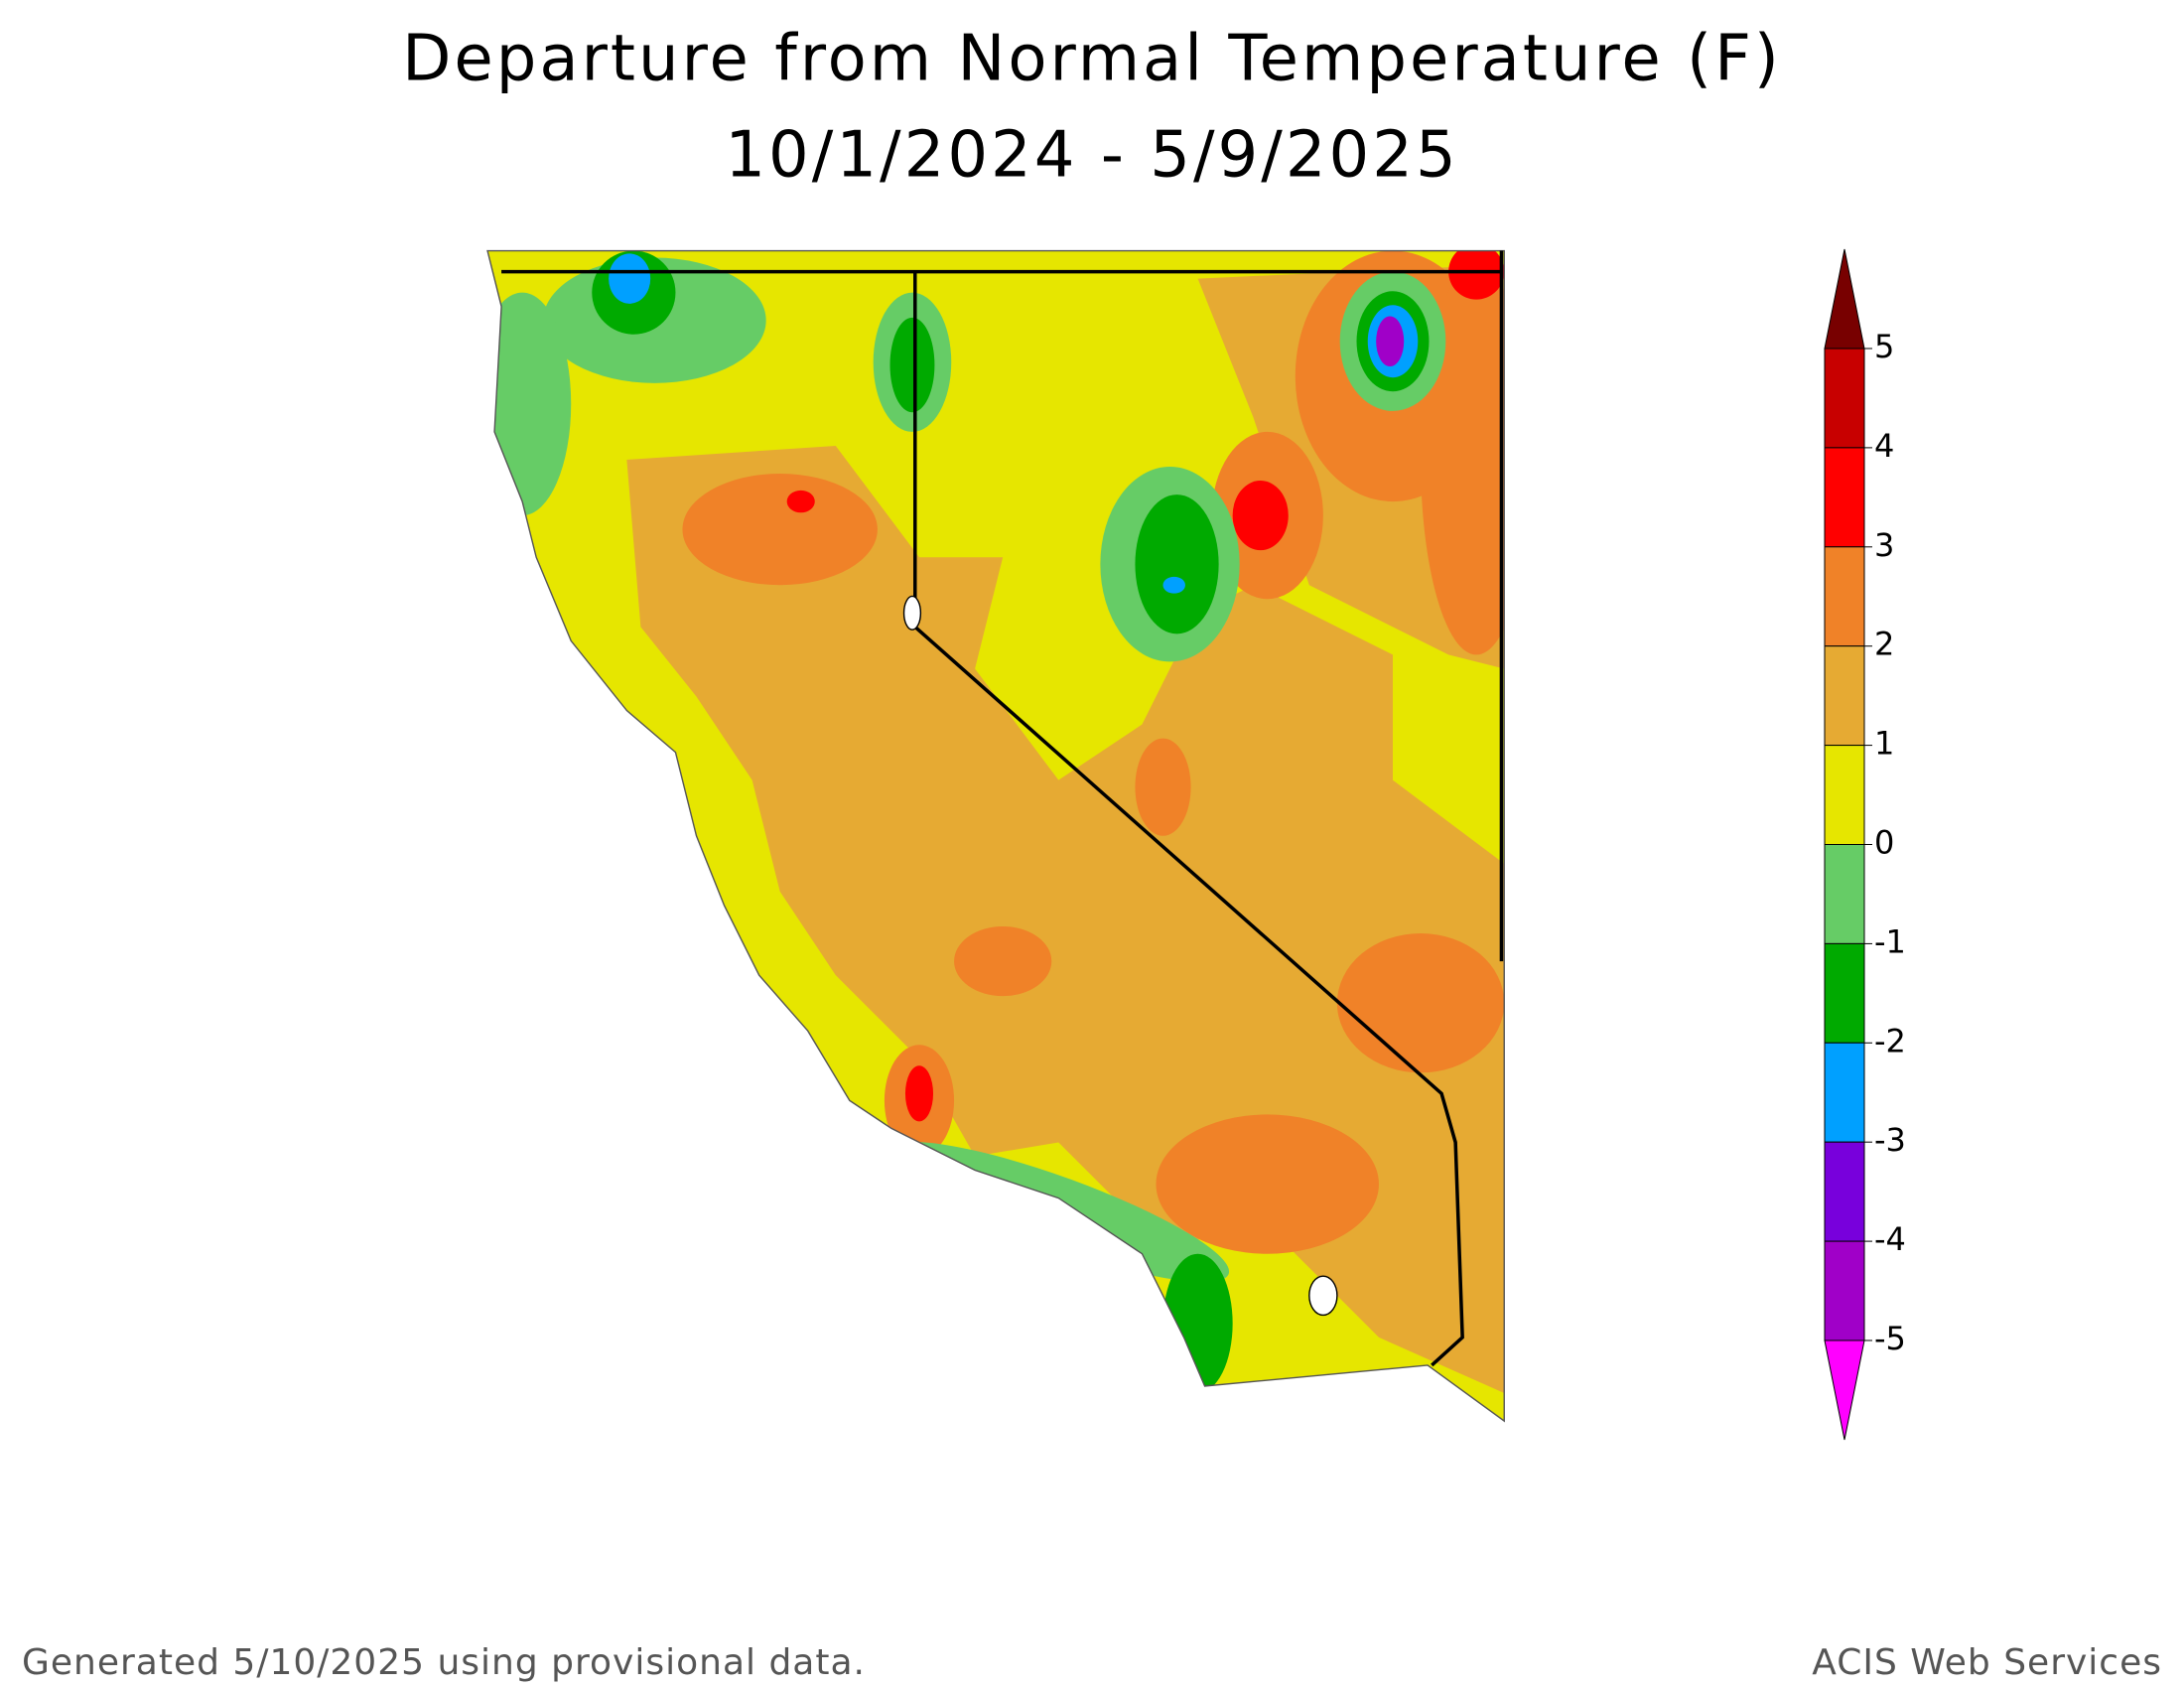  I want to click on color-bar: 5 4 3 2 1 0 -1 -2 -3 -4 -5, so click(1865, 844).